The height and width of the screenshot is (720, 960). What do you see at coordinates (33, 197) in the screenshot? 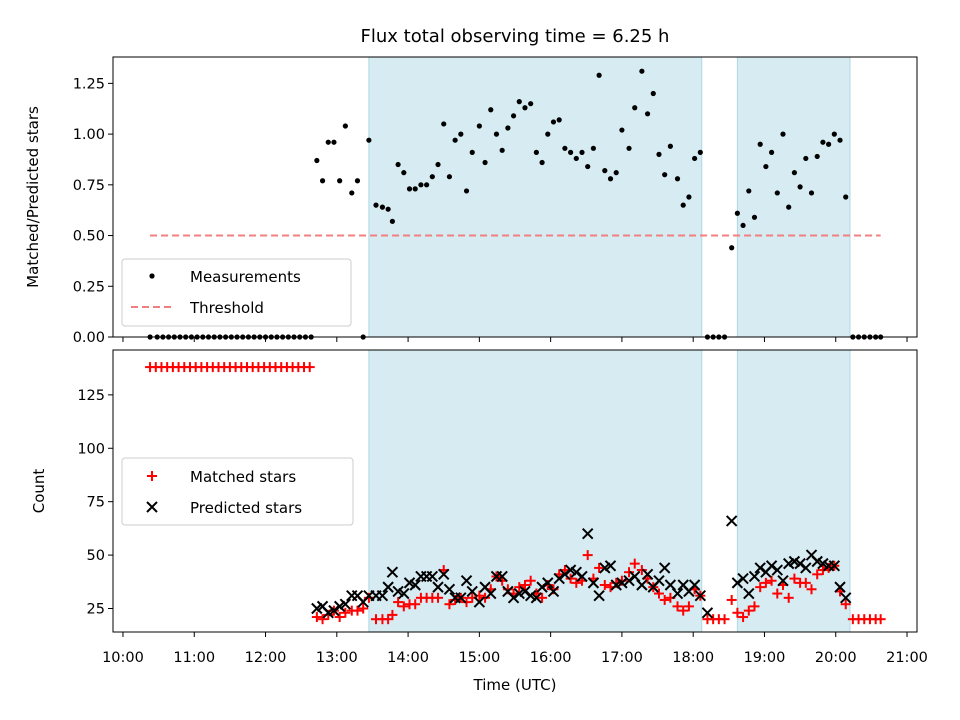
I see `ratio-y-axis-label: Matched/Predicted stars` at bounding box center [33, 197].